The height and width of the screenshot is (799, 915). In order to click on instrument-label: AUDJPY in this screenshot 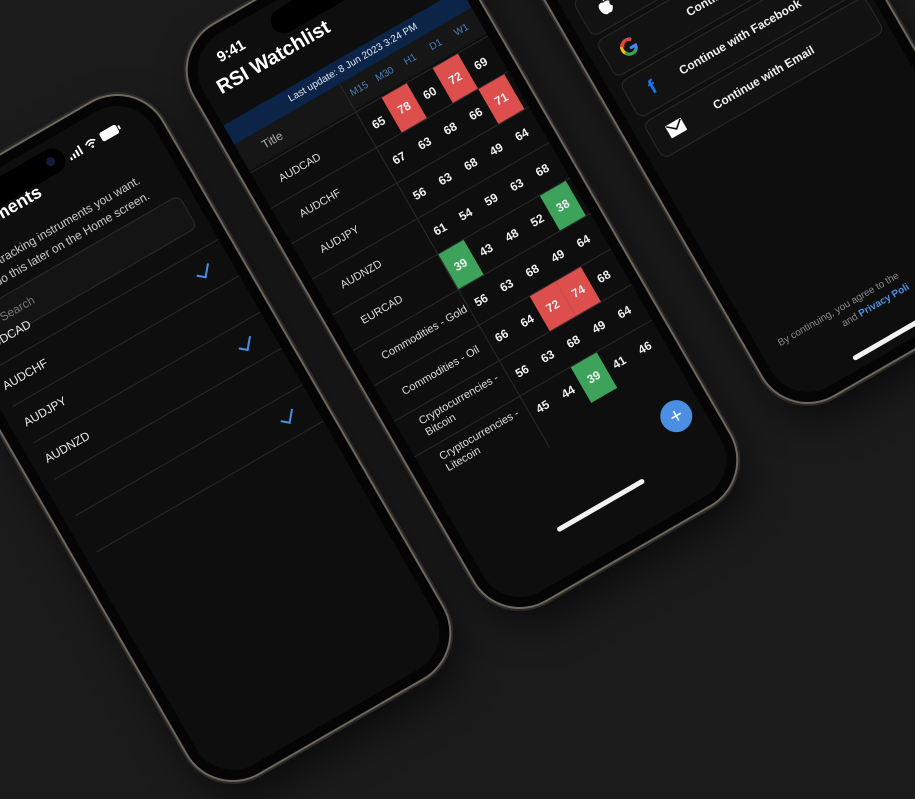, I will do `click(44, 411)`.